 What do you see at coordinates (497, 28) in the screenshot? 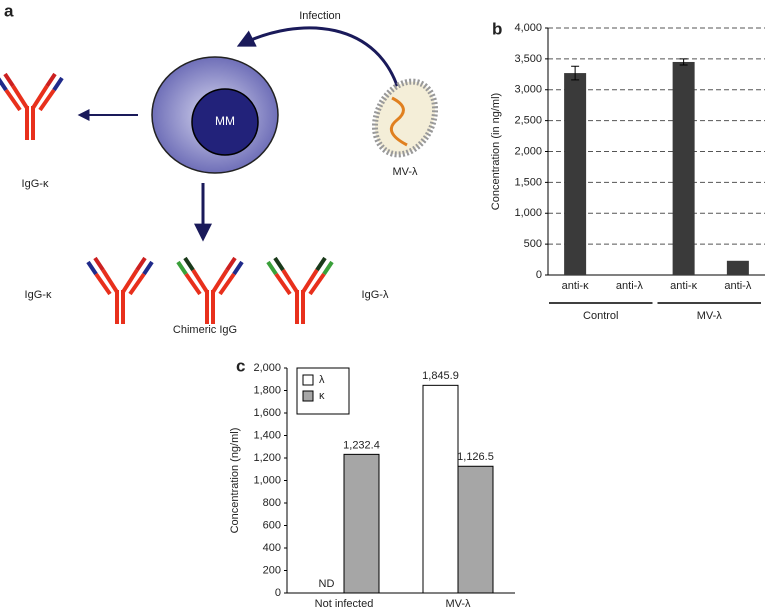
I see `panel-label: b` at bounding box center [497, 28].